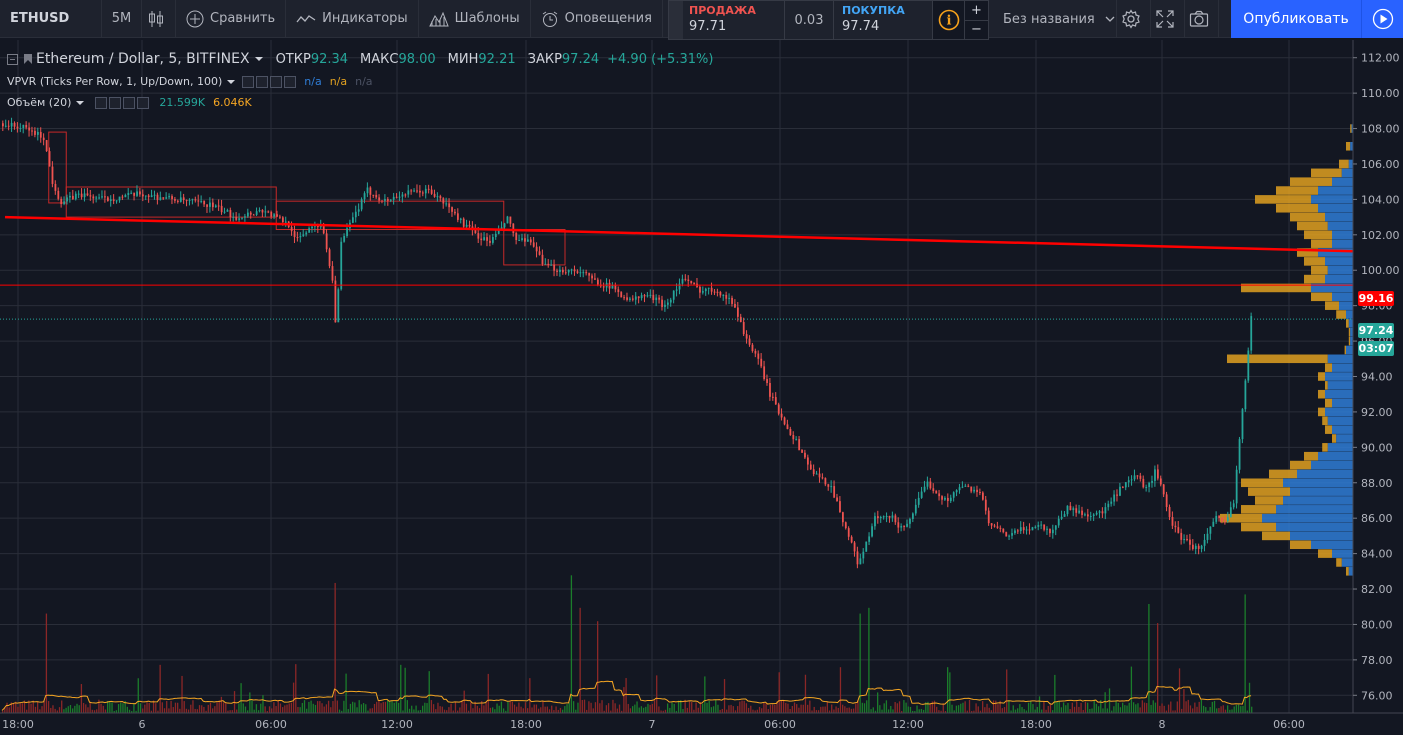 Image resolution: width=1403 pixels, height=735 pixels. Describe the element at coordinates (883, 20) in the screenshot. I see `buy-button: ПОКУПКА 97.74` at that location.